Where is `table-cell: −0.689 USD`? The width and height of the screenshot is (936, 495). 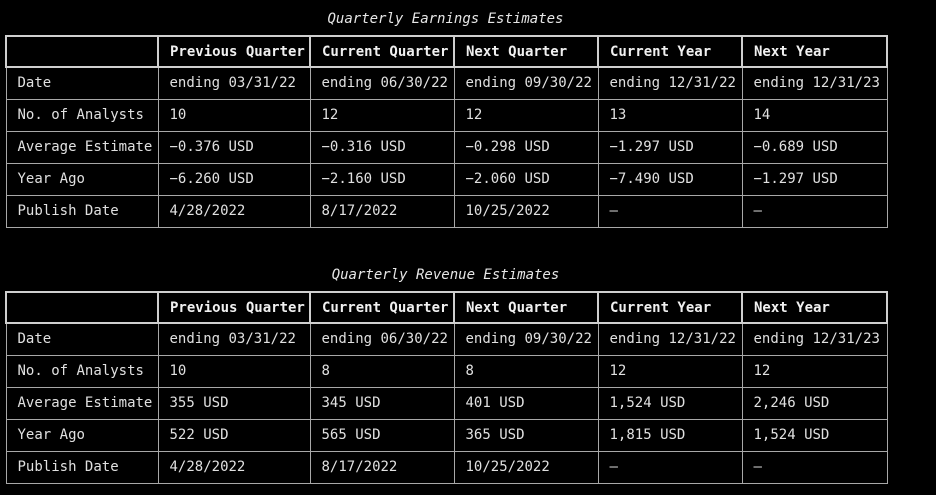 table-cell: −0.689 USD is located at coordinates (814, 147).